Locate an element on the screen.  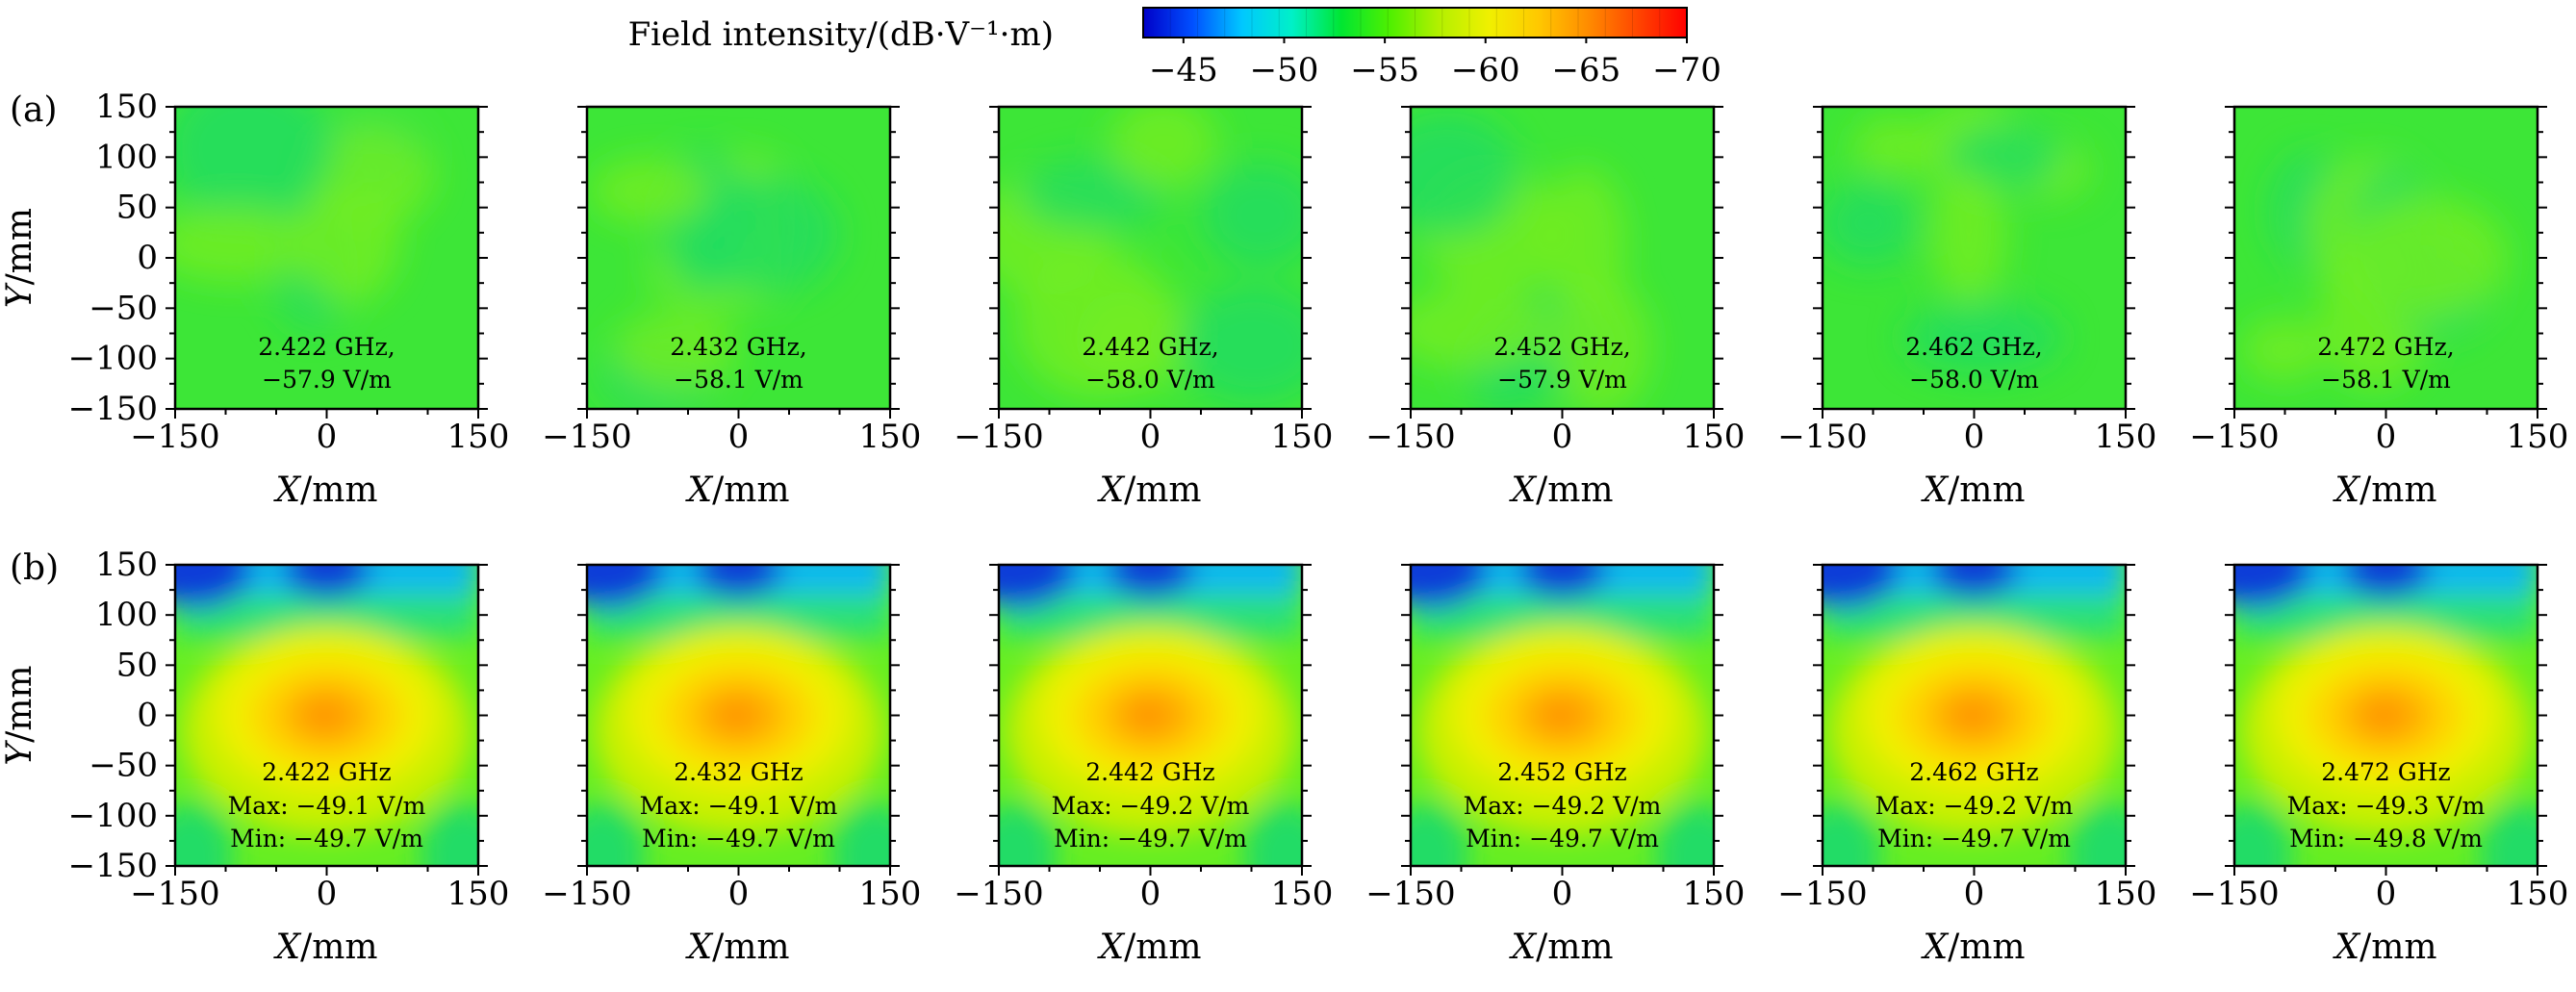
heatmap-panel: −150 0 150 X/mm 2.442 GHz, −58.0 V/m is located at coordinates (1143, 307).